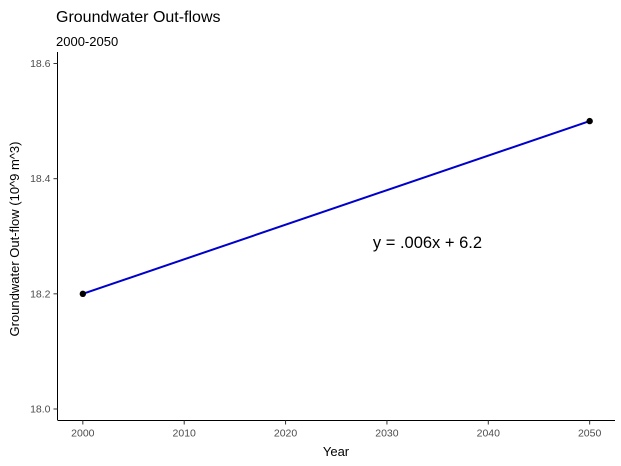  Describe the element at coordinates (138, 17) in the screenshot. I see `chart-title: Groundwater Out-flows` at that location.